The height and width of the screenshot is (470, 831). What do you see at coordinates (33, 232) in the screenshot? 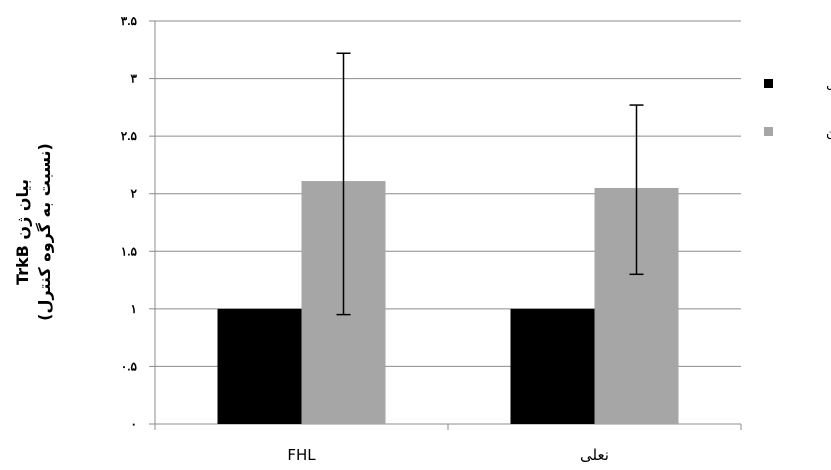
I see `y-axis-title: بیان ژن TrkB (نسبت به گروه کنترل)` at bounding box center [33, 232].